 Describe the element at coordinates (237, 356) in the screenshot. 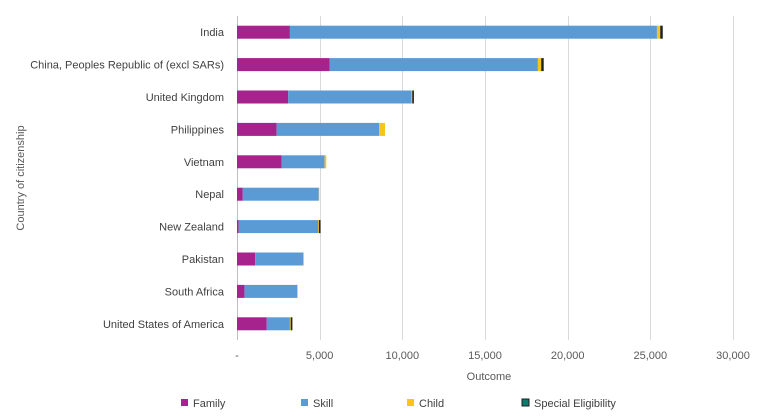

I see `x-tick-label: -` at that location.